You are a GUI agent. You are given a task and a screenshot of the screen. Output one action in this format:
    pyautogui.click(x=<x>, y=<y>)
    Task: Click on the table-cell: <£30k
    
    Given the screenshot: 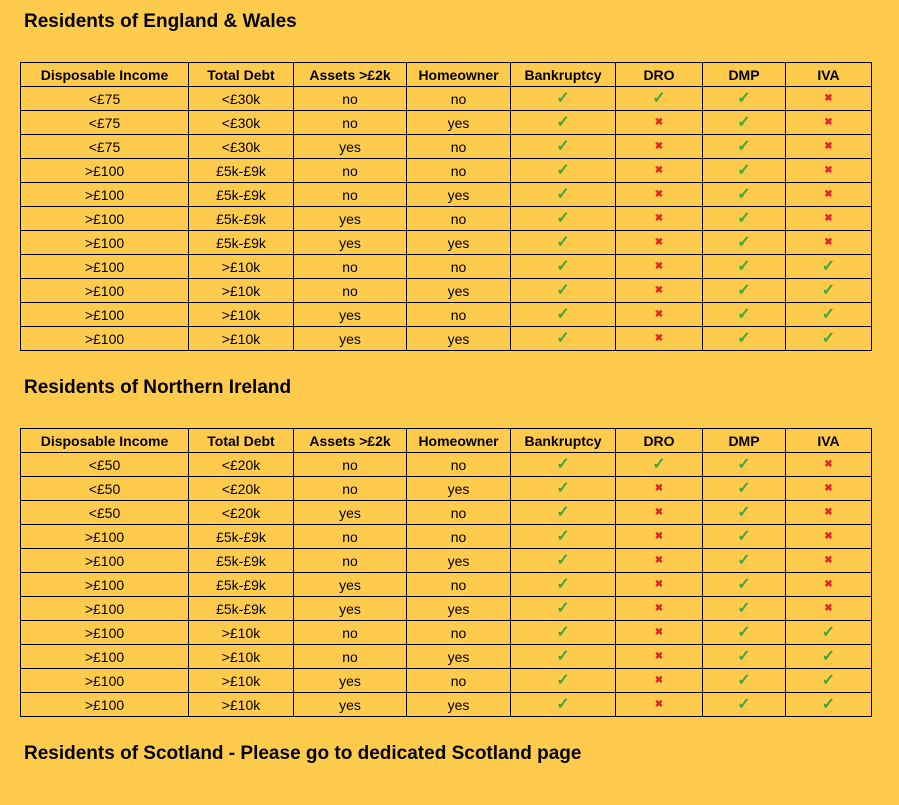 What is the action you would take?
    pyautogui.click(x=241, y=146)
    